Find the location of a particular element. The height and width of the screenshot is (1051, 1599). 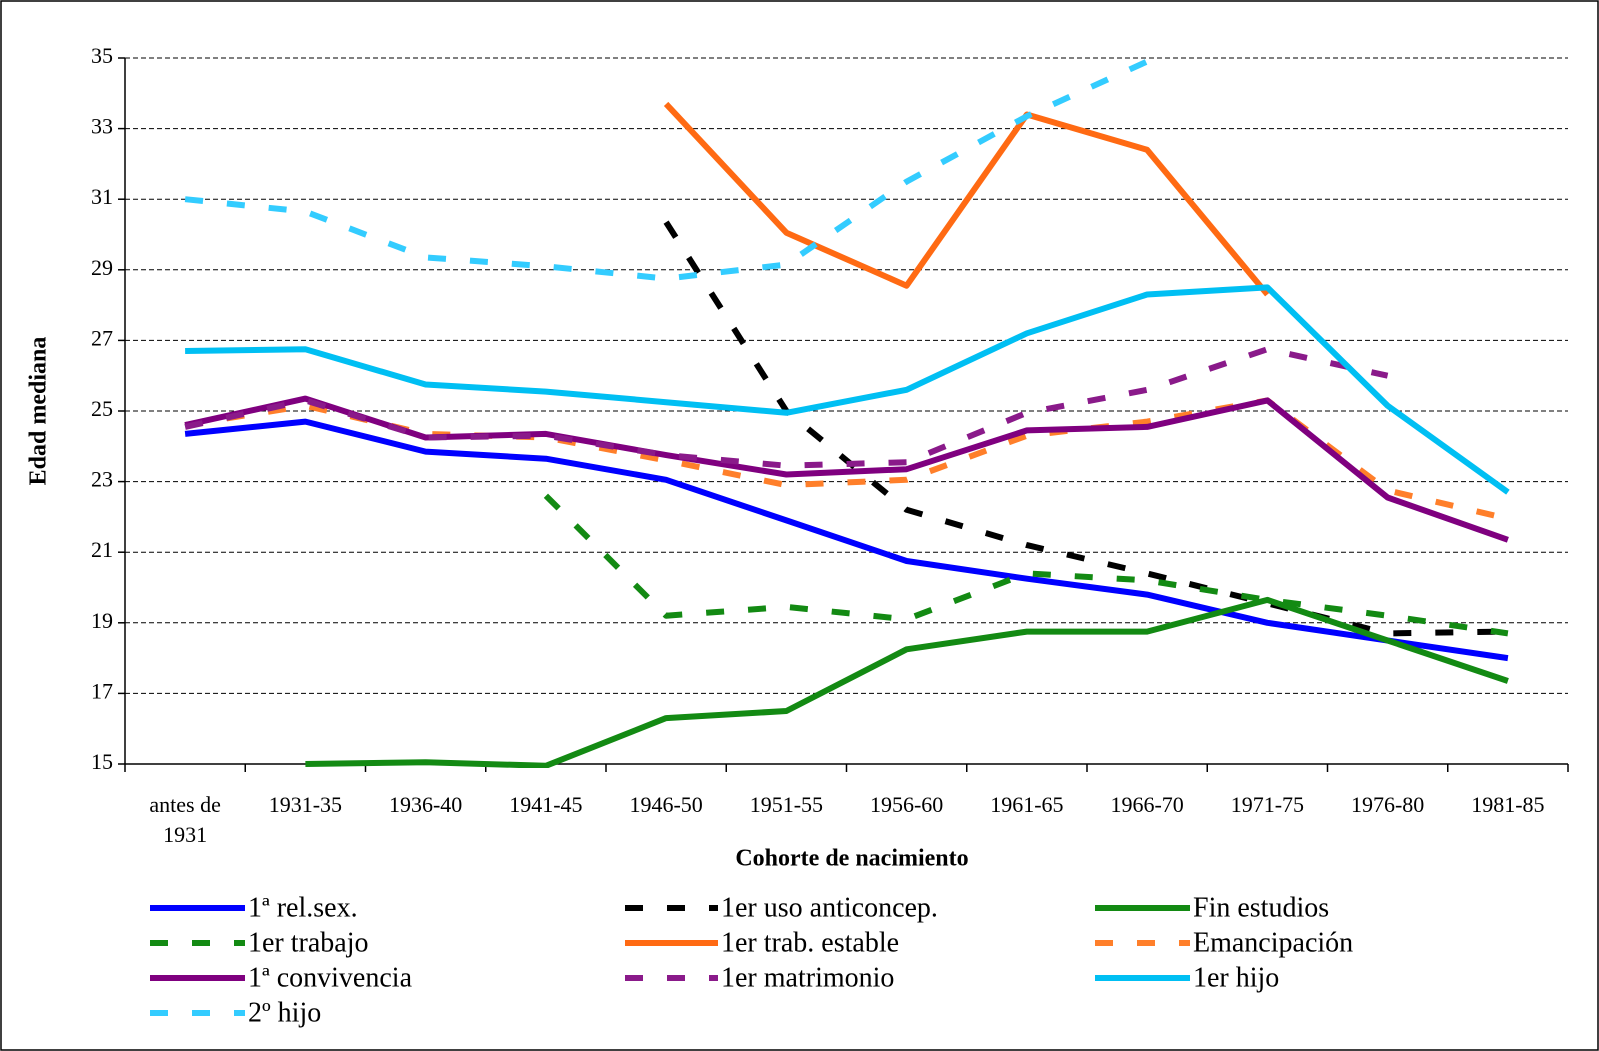

x-tick-label: 1961-65 is located at coordinates (1027, 804).